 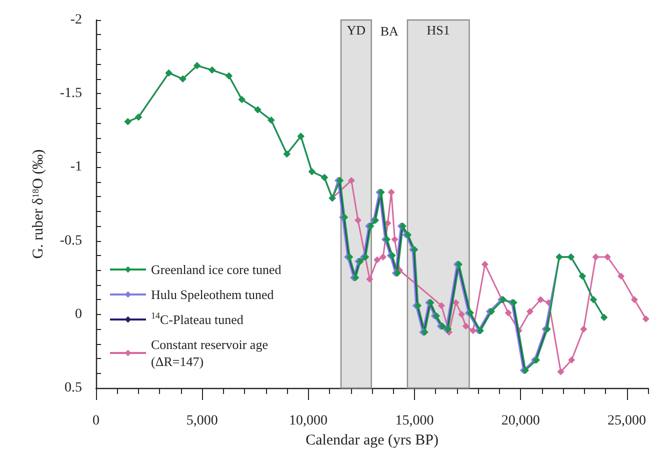 I want to click on y-tick-label: 0.5, so click(x=73, y=388).